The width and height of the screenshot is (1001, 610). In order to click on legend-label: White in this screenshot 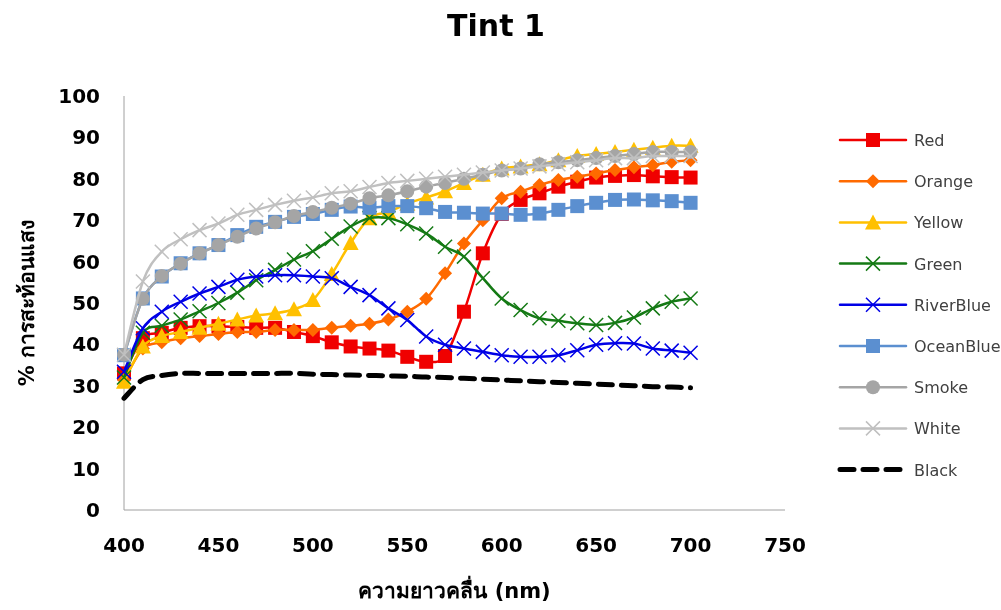, I will do `click(937, 429)`.